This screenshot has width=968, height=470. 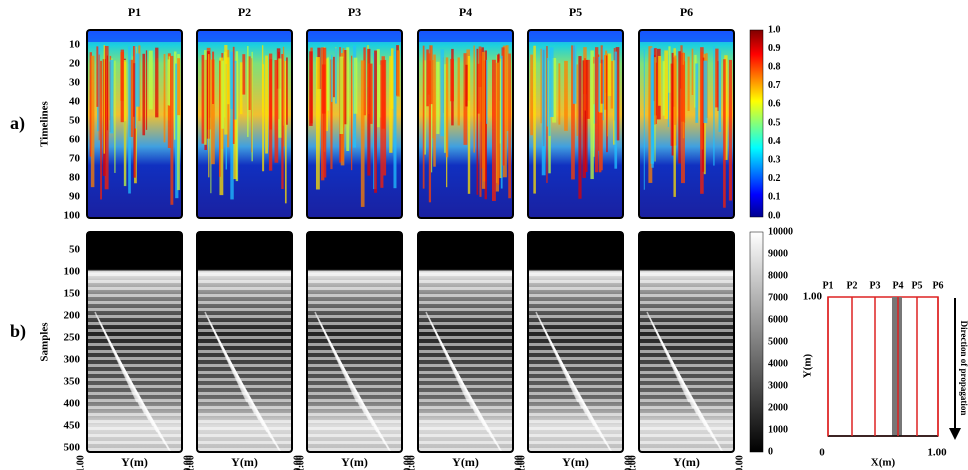 What do you see at coordinates (774, 178) in the screenshot?
I see `colorbar-tick-label: 0.2` at bounding box center [774, 178].